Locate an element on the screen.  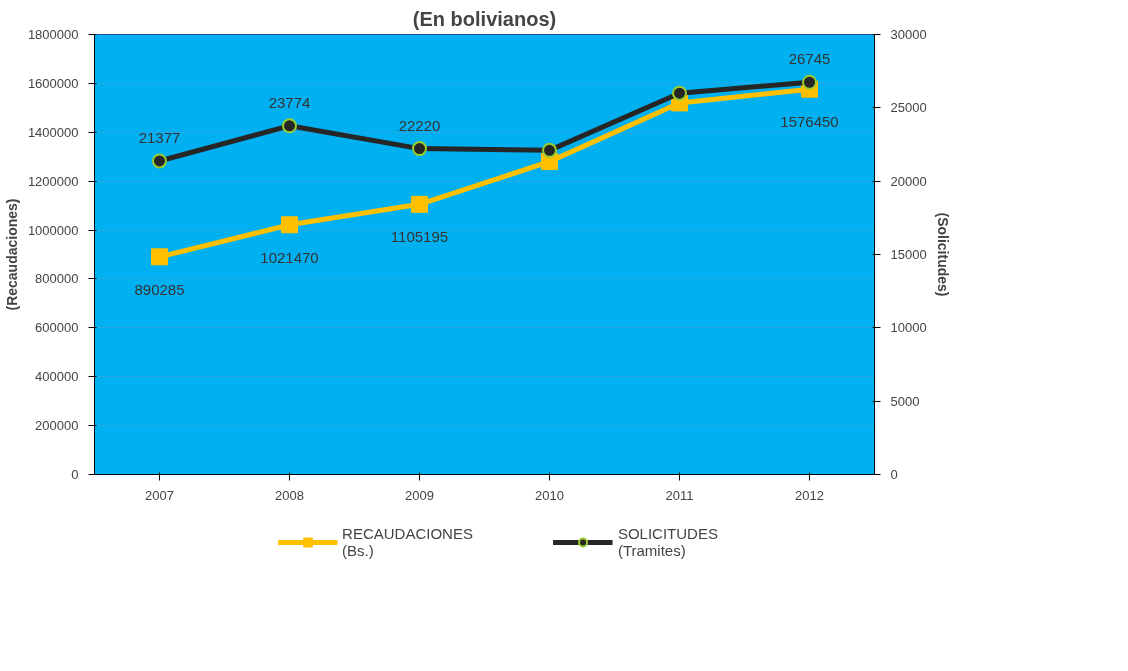
data-label: 21377 is located at coordinates (159, 137).